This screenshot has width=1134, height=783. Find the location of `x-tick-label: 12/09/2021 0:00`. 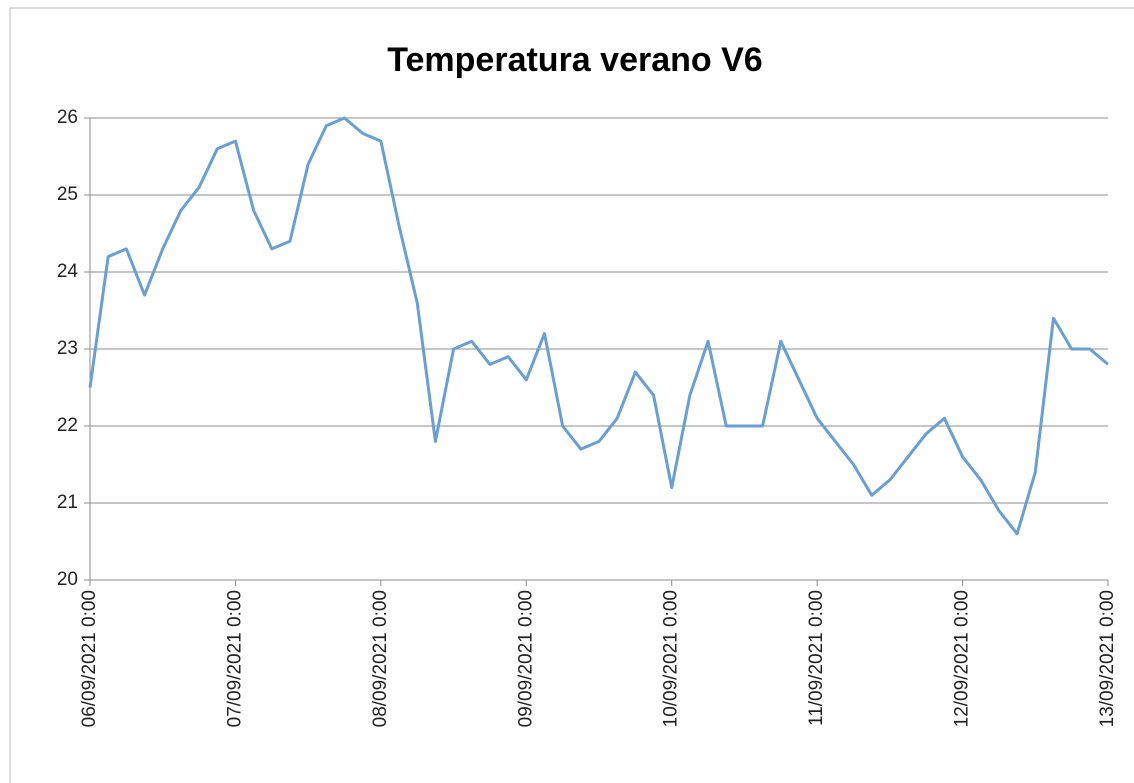

x-tick-label: 12/09/2021 0:00 is located at coordinates (962, 658).